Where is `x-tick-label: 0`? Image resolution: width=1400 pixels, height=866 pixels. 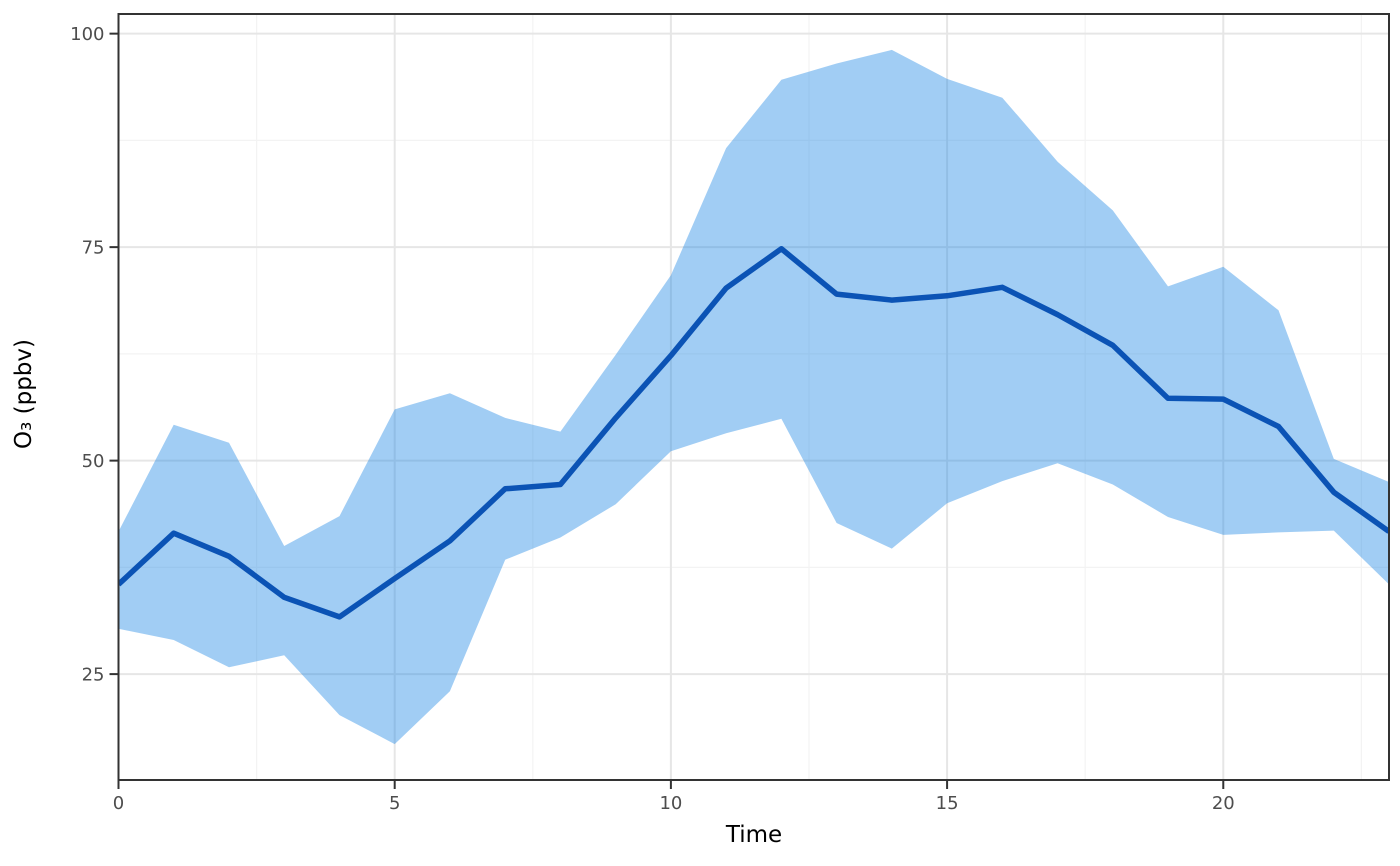
x-tick-label: 0 is located at coordinates (118, 803).